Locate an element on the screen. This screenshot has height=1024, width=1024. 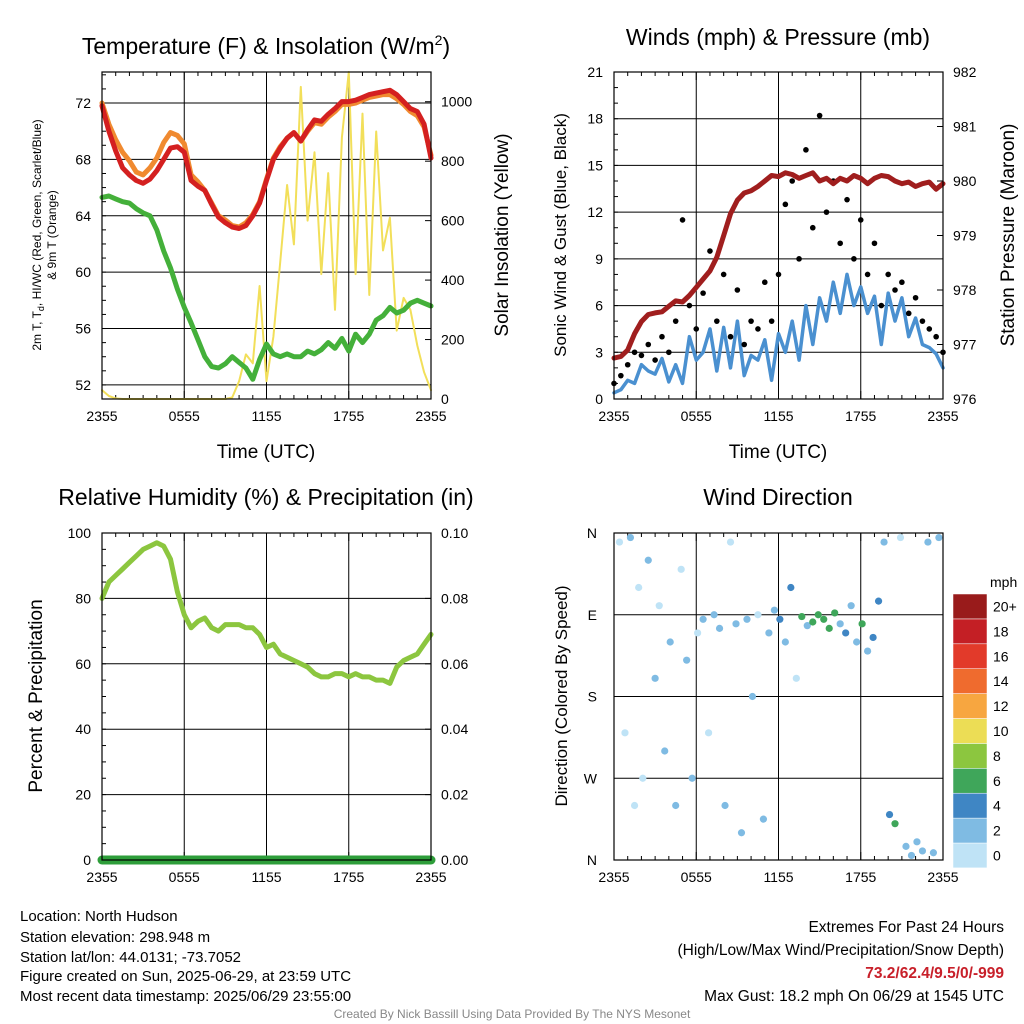
y2-tick-label: 980 is located at coordinates (965, 181).